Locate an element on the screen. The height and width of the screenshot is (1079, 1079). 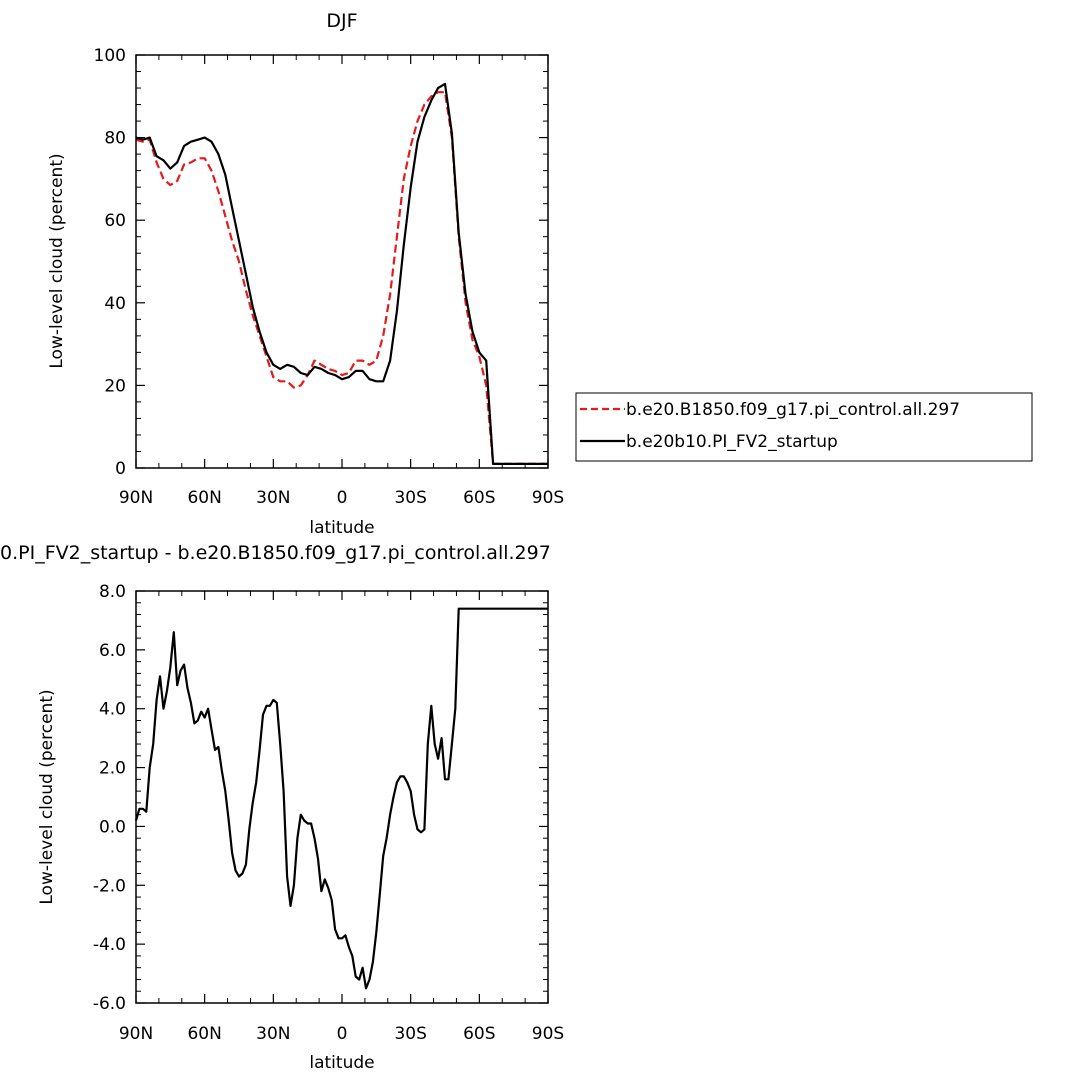
y-tick-label: 8.0 is located at coordinates (112, 592).